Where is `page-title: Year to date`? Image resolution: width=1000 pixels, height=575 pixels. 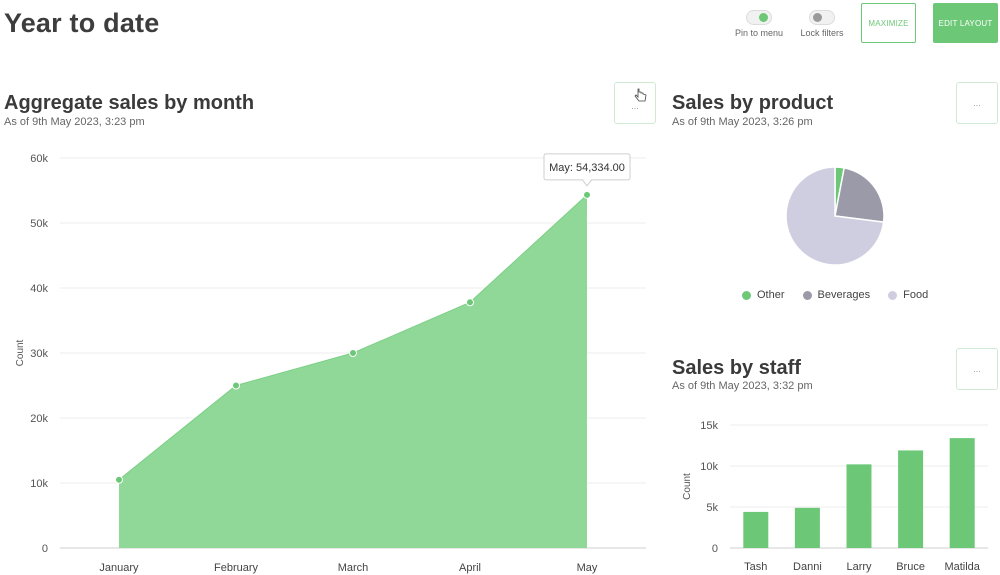 page-title: Year to date is located at coordinates (82, 23).